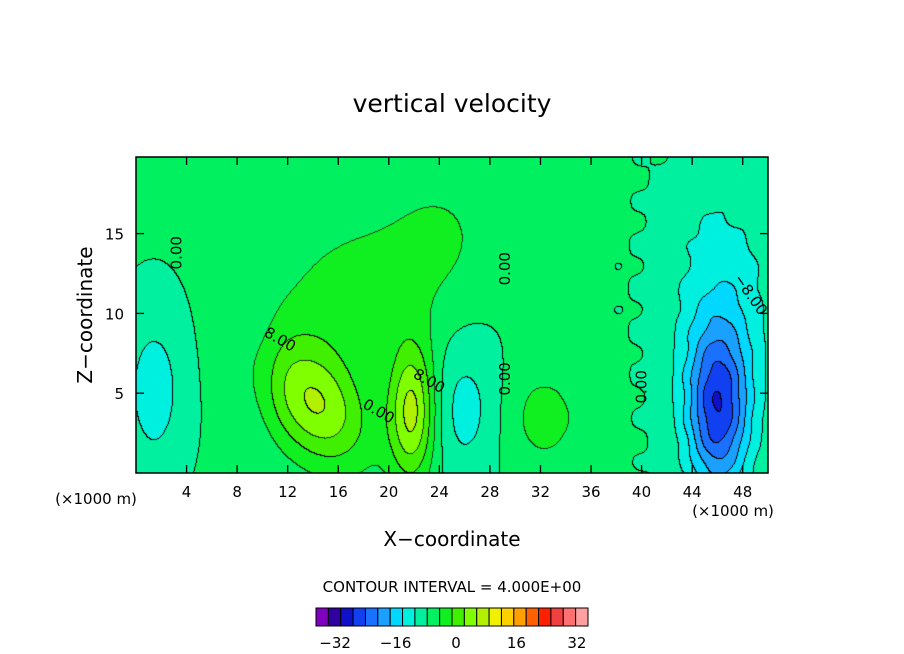  Describe the element at coordinates (742, 492) in the screenshot. I see `x-tick-label: 48` at that location.